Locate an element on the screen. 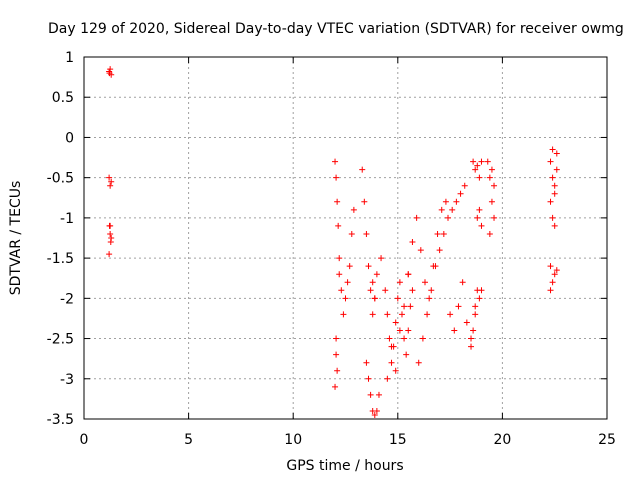  y-tick-label: 0 is located at coordinates (69, 138).